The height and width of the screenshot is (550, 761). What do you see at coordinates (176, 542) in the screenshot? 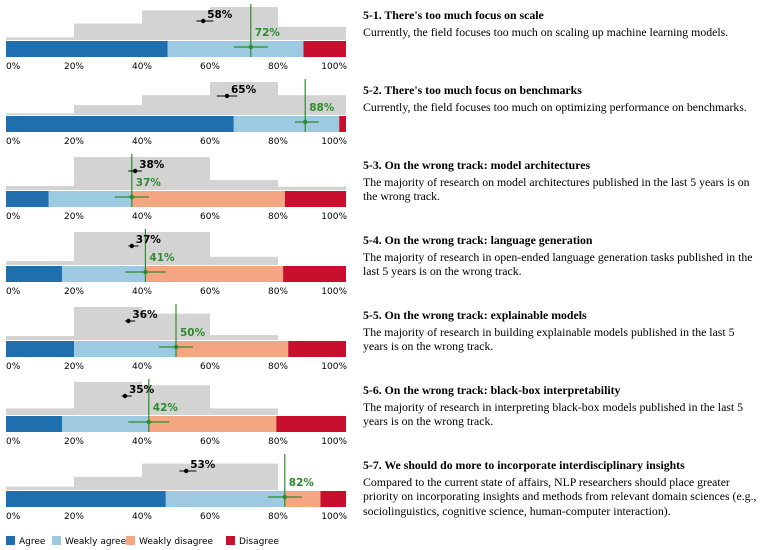
I see `legend-label-weakly-disagree: Weakly disagree` at bounding box center [176, 542].